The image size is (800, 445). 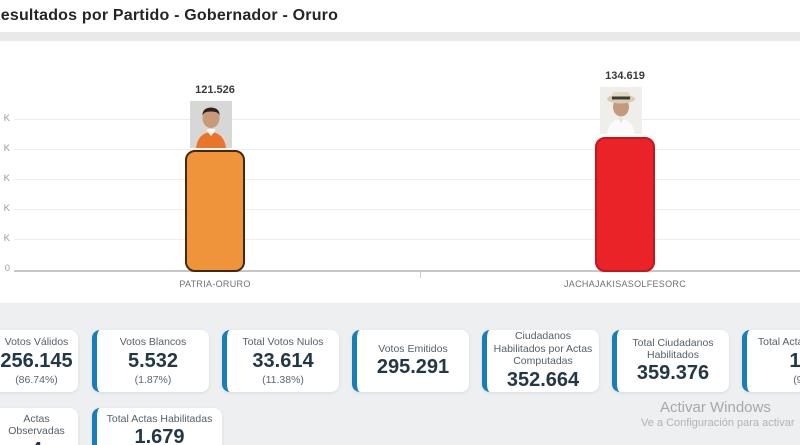 I want to click on card-value: 4, so click(x=36, y=442).